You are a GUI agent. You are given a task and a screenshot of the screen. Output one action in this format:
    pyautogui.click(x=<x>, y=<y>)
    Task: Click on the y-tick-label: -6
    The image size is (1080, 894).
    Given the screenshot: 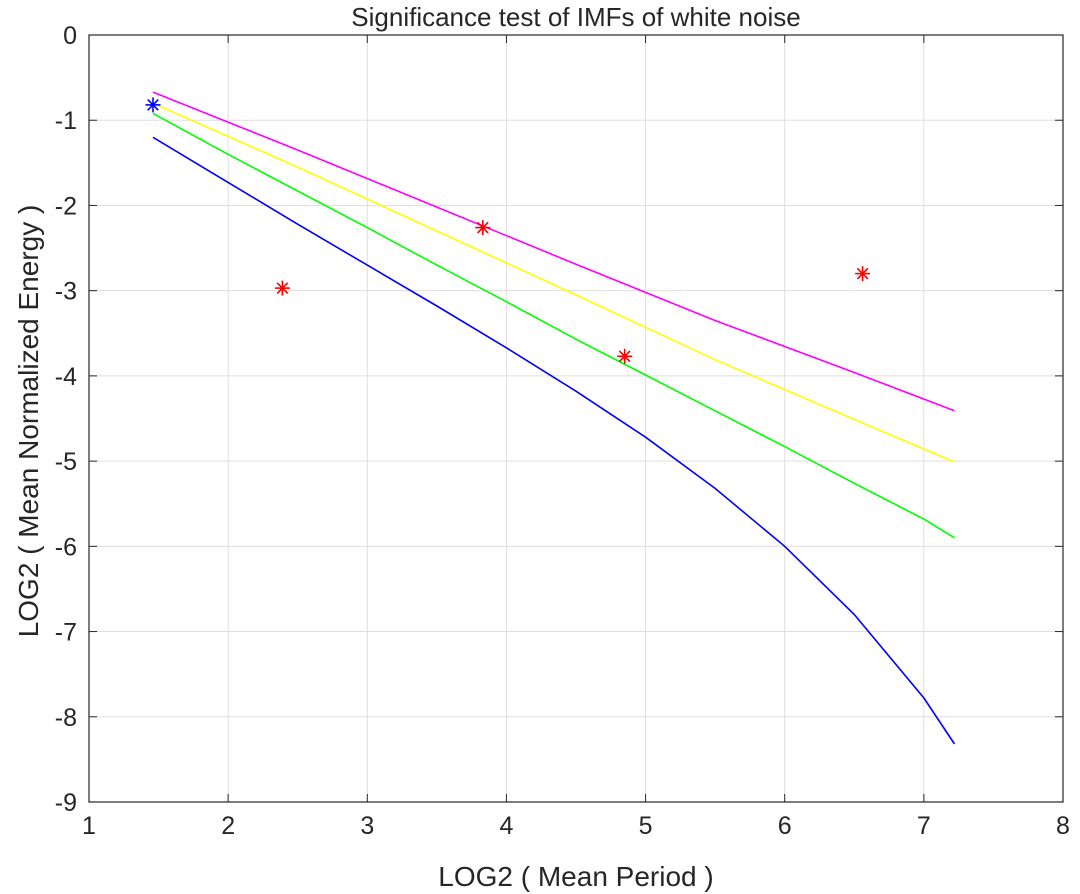 What is the action you would take?
    pyautogui.click(x=66, y=547)
    